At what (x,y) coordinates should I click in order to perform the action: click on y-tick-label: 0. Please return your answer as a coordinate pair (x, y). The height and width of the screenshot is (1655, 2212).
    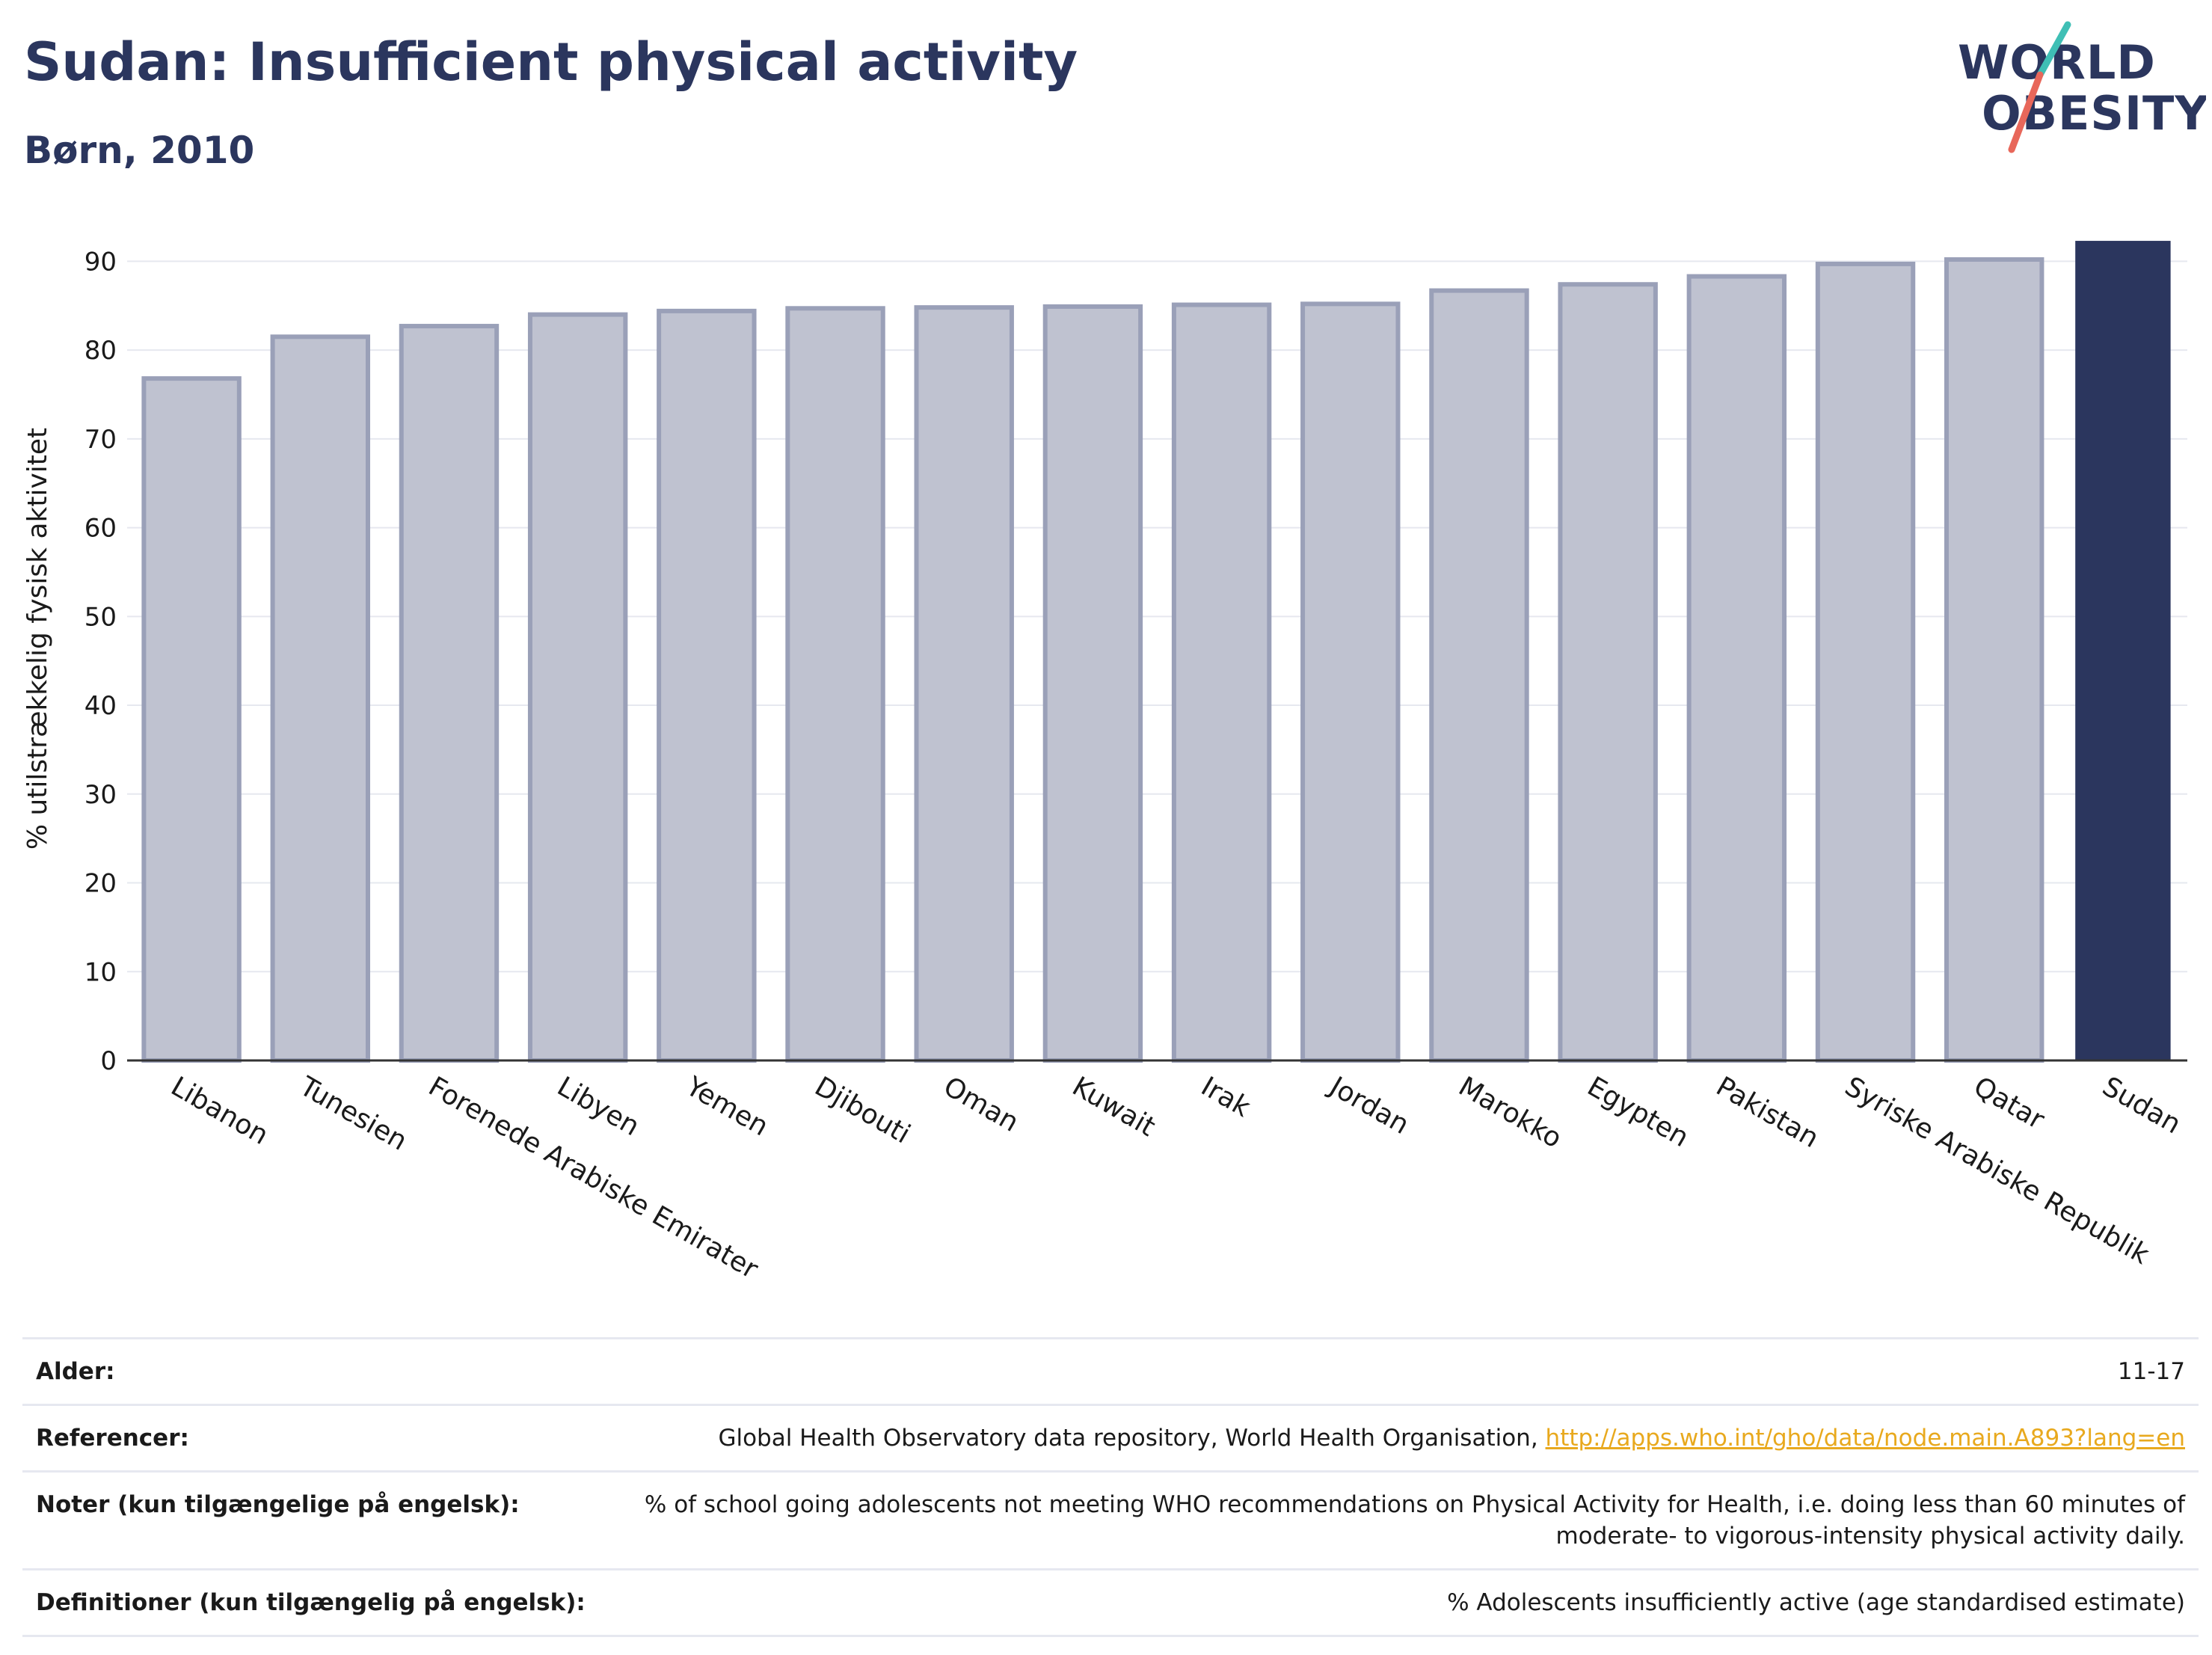
    Looking at the image, I should click on (108, 1061).